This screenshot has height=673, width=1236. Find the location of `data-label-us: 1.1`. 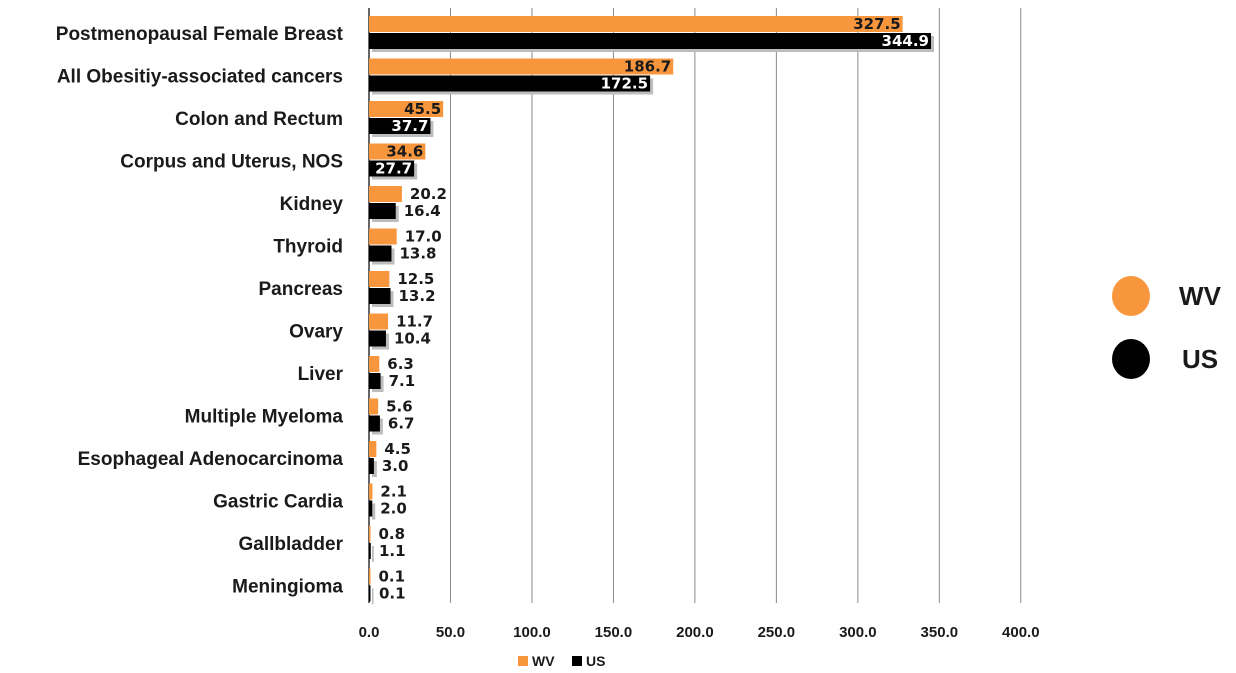

data-label-us: 1.1 is located at coordinates (392, 551).